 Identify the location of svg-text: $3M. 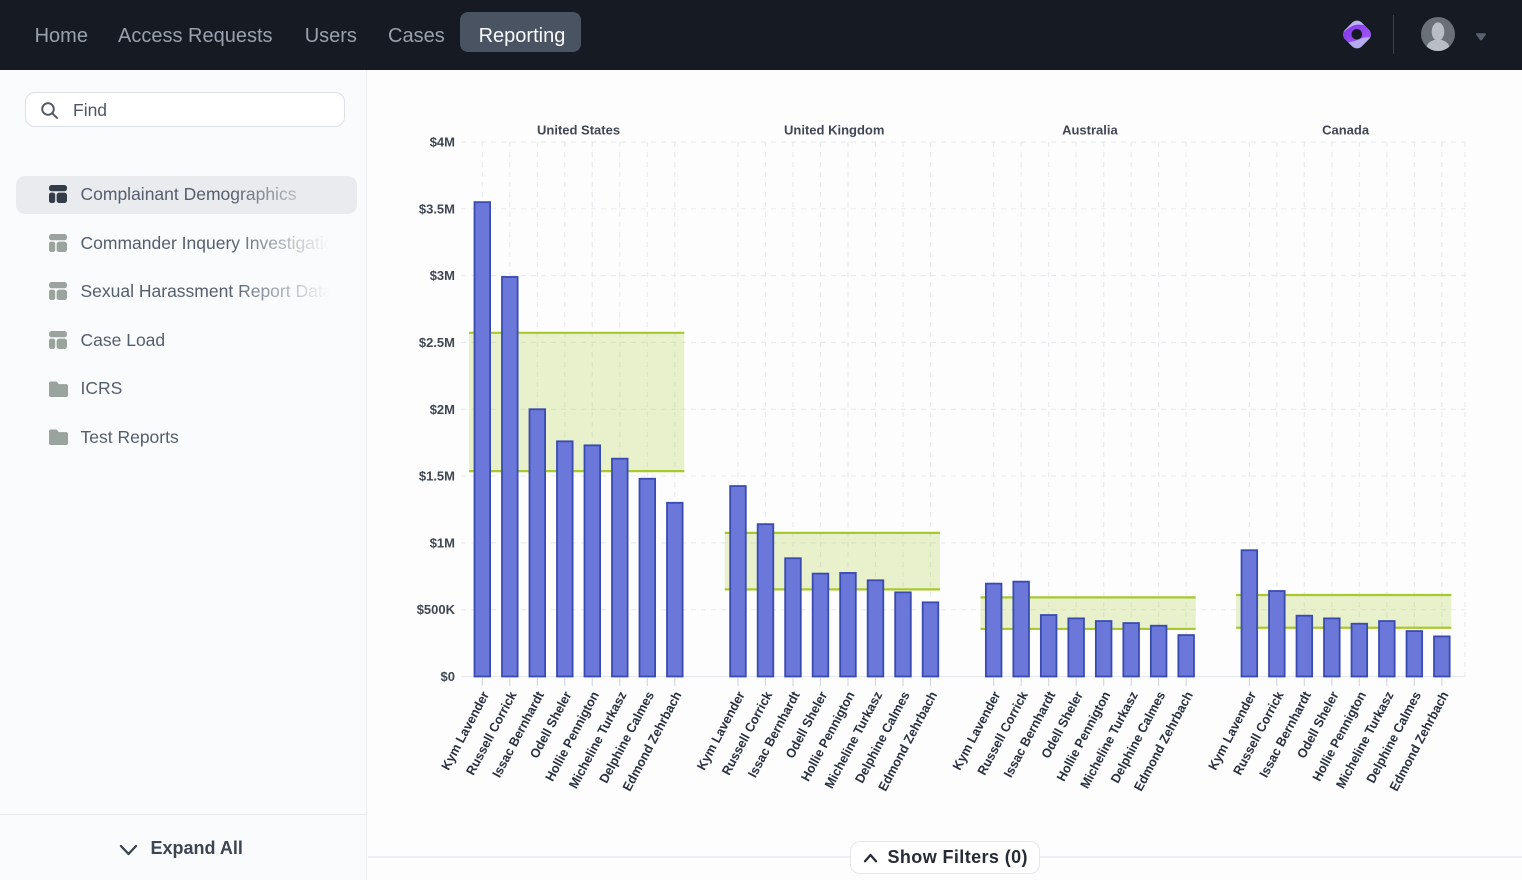
(442, 275).